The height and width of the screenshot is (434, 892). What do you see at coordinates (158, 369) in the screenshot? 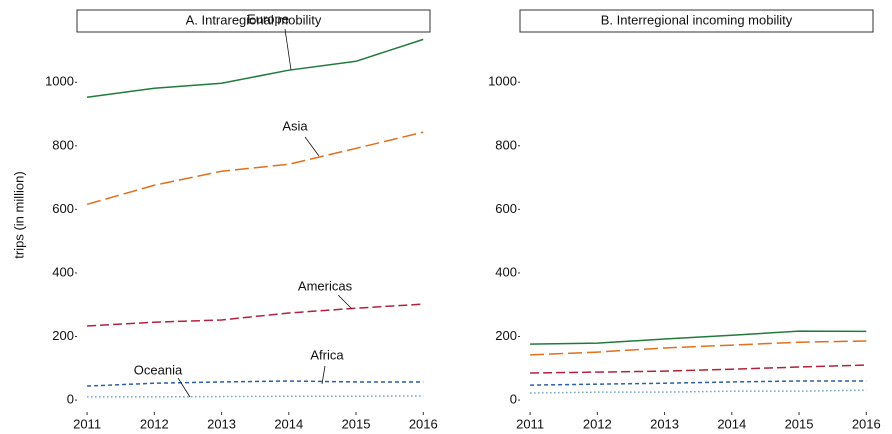
I see `series-label: Oceania` at bounding box center [158, 369].